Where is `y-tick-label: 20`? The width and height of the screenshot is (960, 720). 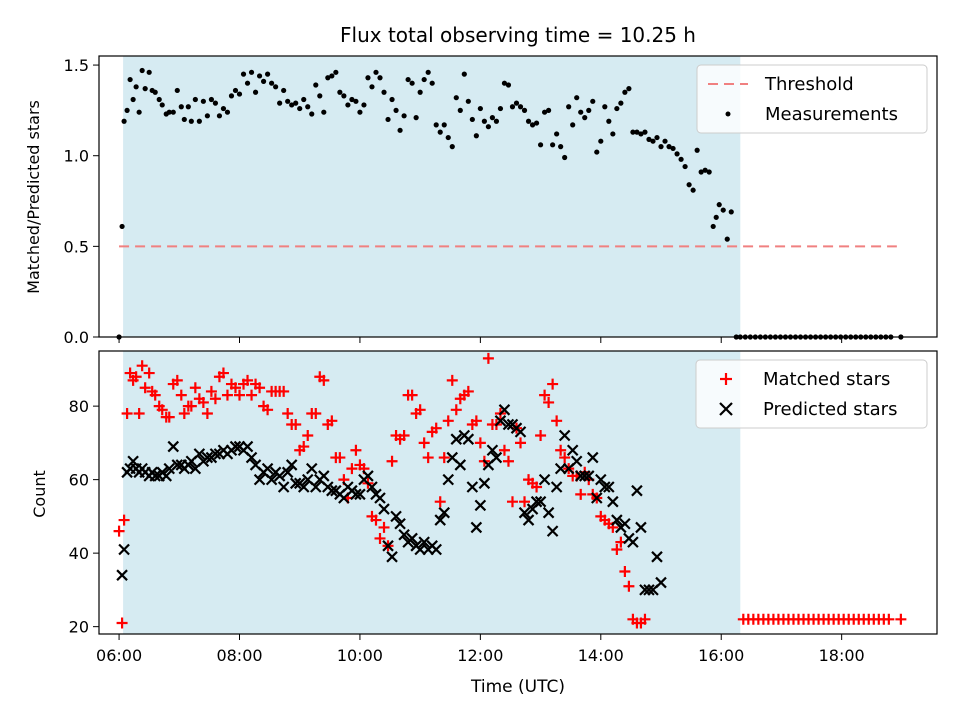 y-tick-label: 20 is located at coordinates (79, 627).